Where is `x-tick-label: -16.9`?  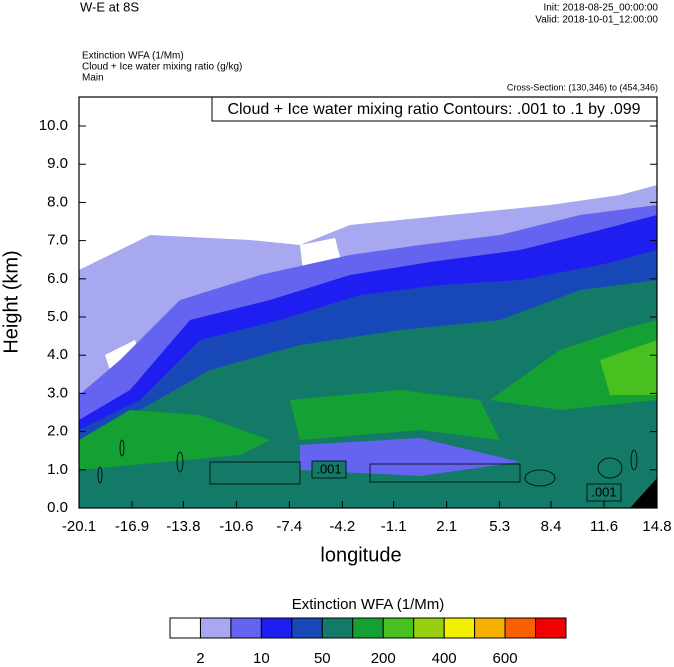
x-tick-label: -16.9 is located at coordinates (132, 526).